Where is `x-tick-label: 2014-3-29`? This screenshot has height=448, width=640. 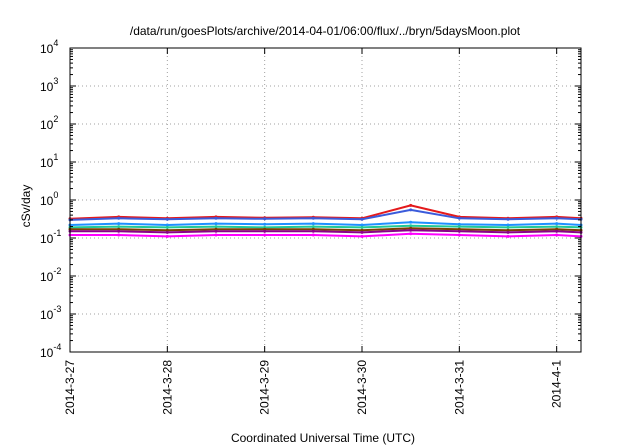 x-tick-label: 2014-3-29 is located at coordinates (265, 387).